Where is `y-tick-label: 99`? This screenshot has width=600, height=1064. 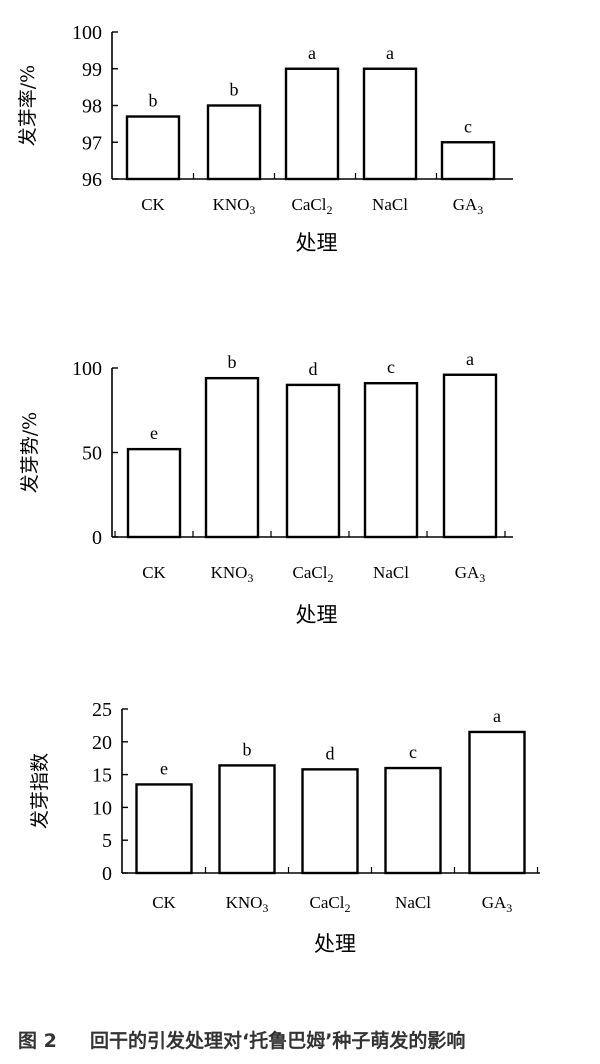
y-tick-label: 99 is located at coordinates (92, 70).